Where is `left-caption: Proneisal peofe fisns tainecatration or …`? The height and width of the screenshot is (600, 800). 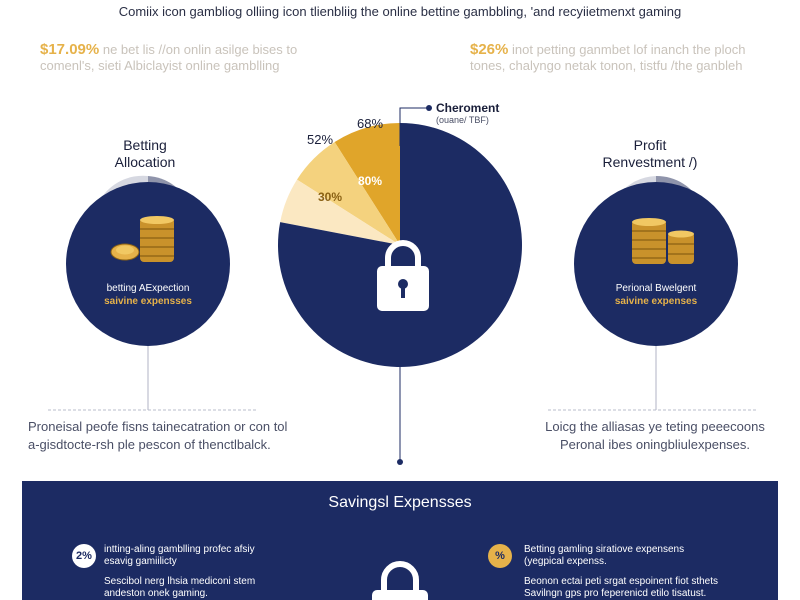 left-caption: Proneisal peofe fisns tainecatration or … is located at coordinates (168, 436).